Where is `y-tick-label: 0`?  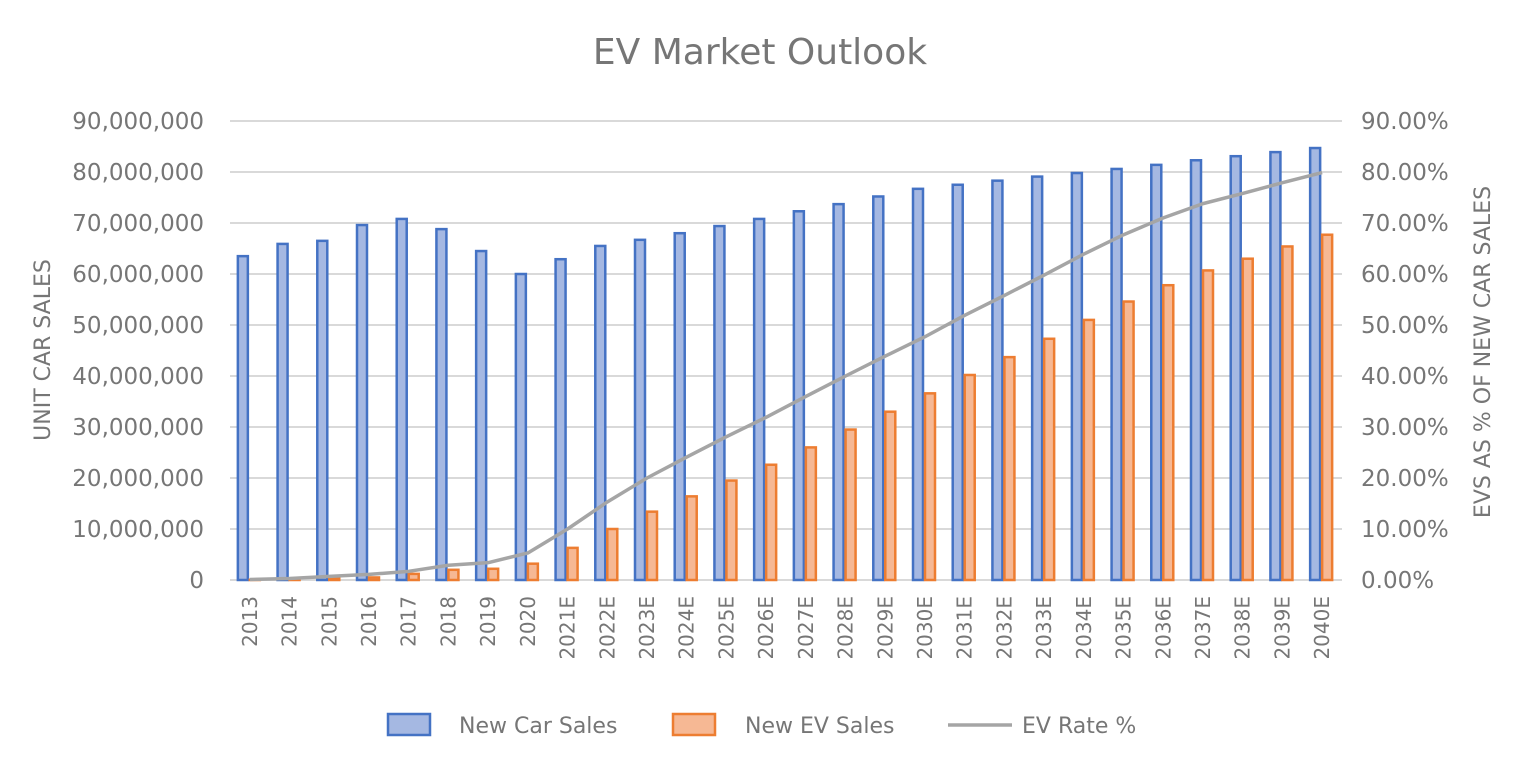 y-tick-label: 0 is located at coordinates (196, 581).